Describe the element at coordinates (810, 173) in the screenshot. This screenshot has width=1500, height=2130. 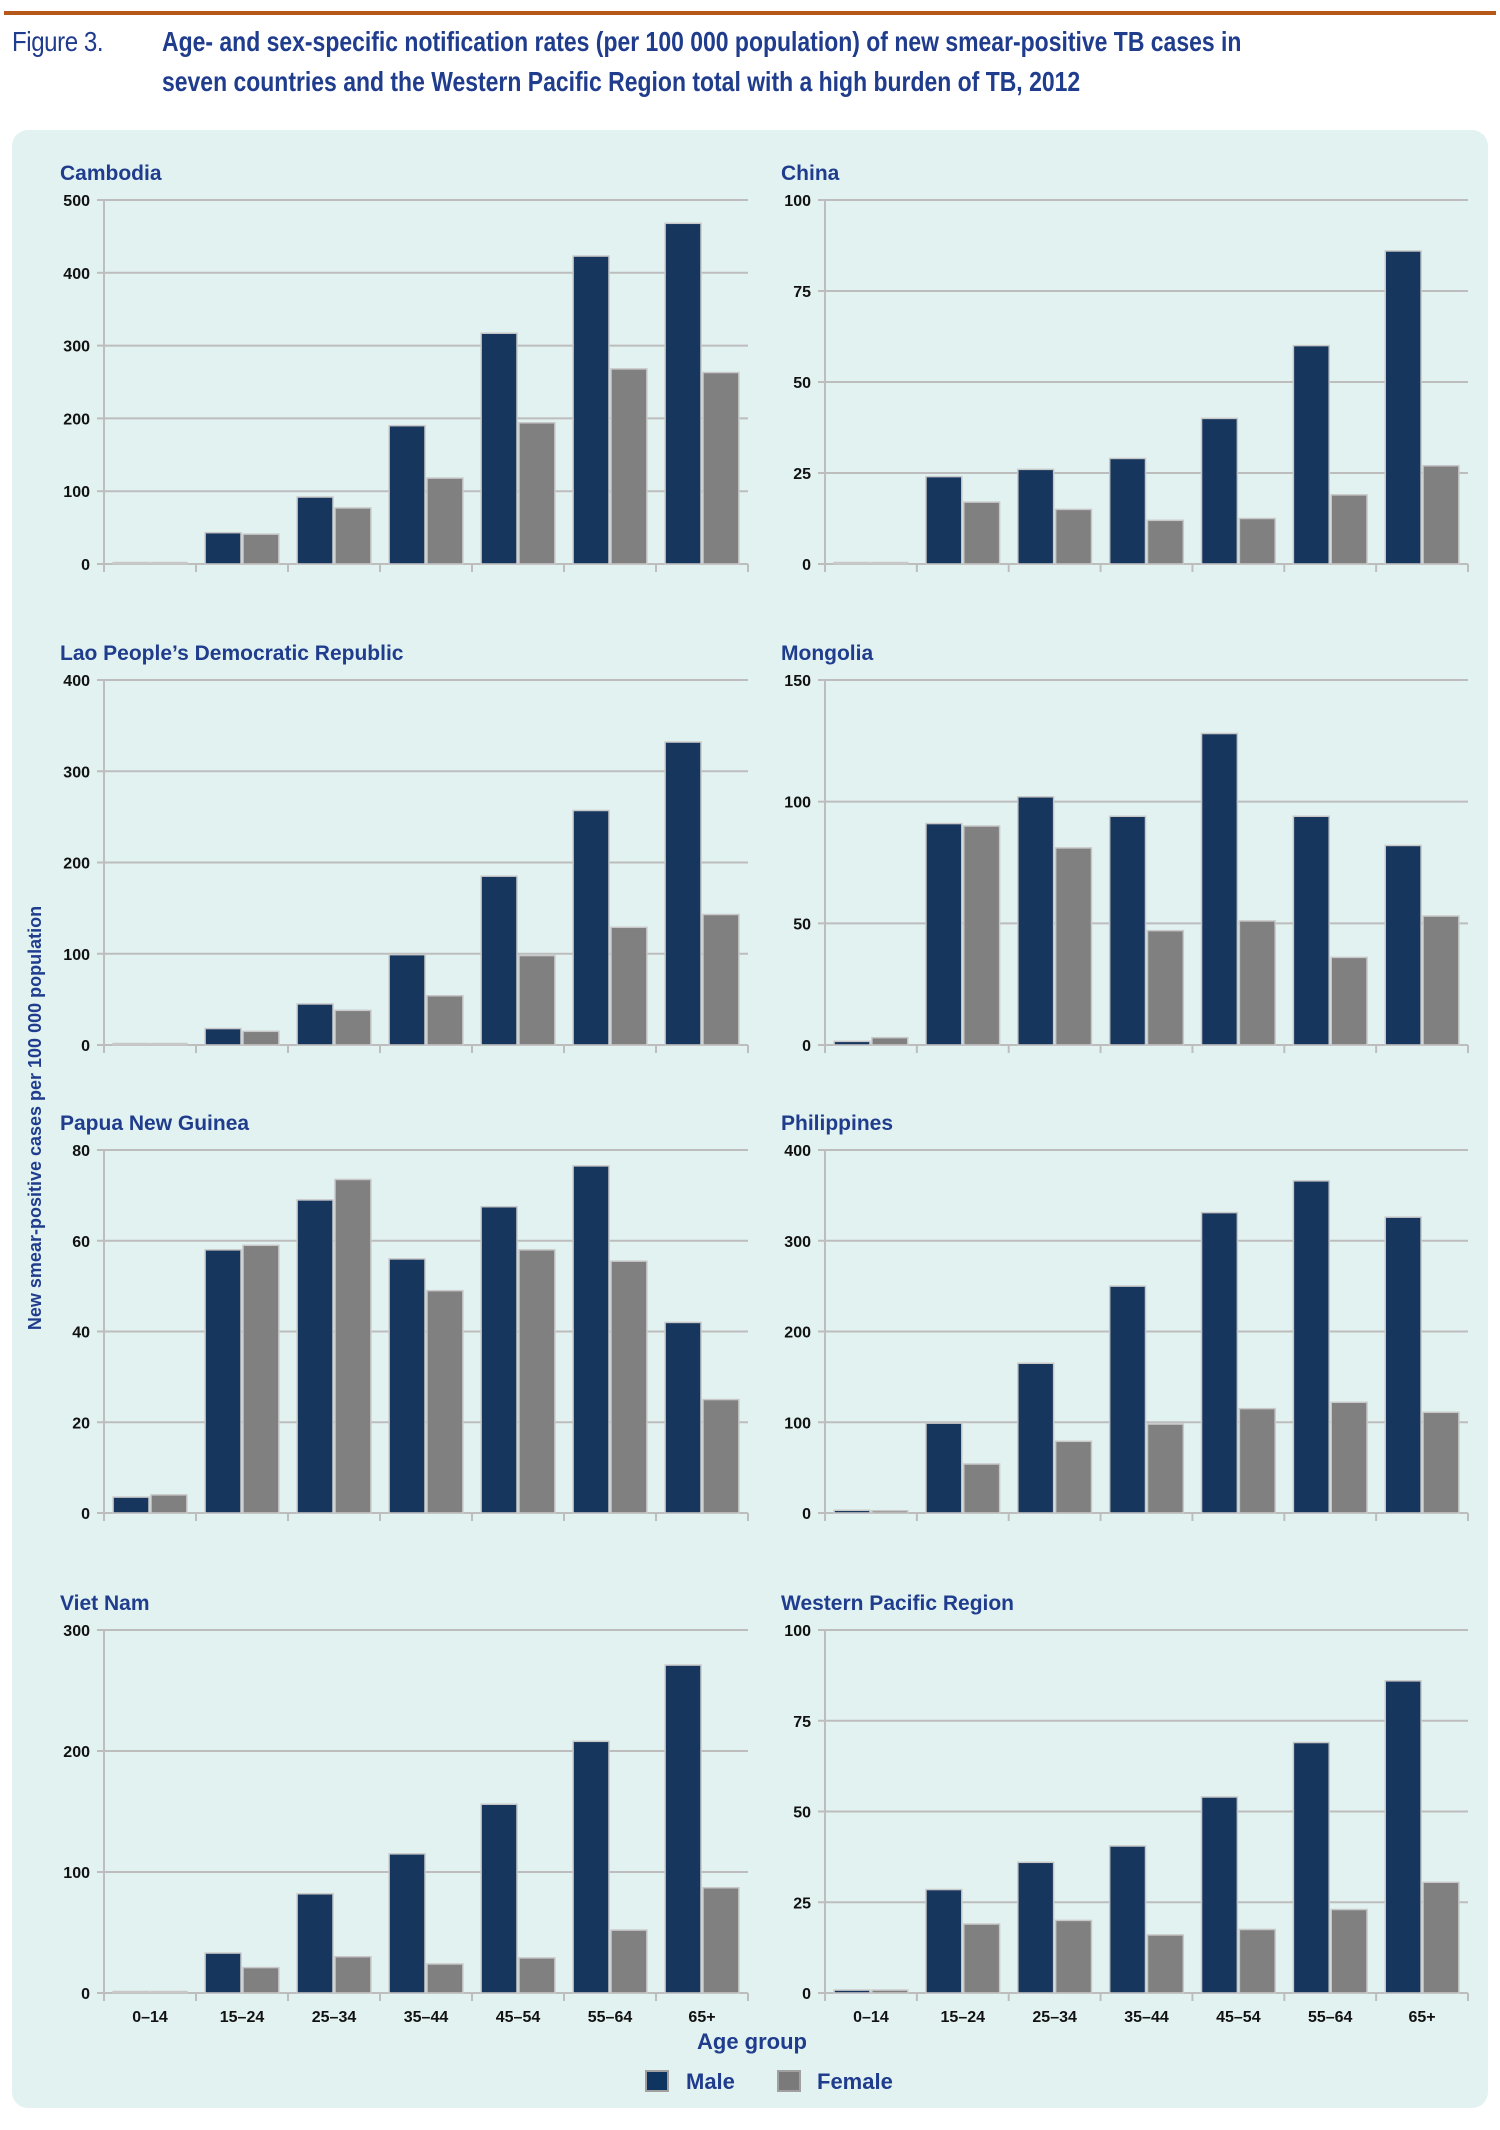
I see `chart-title: China` at that location.